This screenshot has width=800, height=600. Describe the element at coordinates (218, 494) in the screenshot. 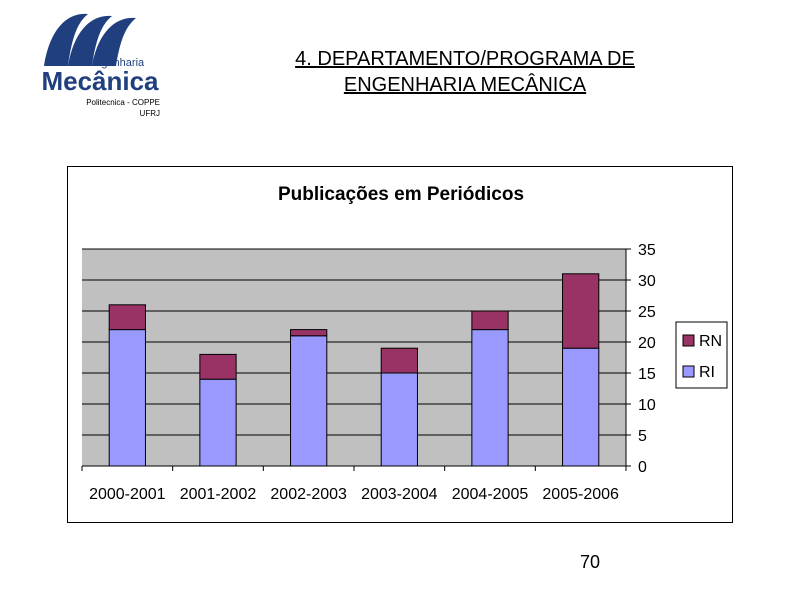

I see `x-tick-label: 2001-2002` at that location.